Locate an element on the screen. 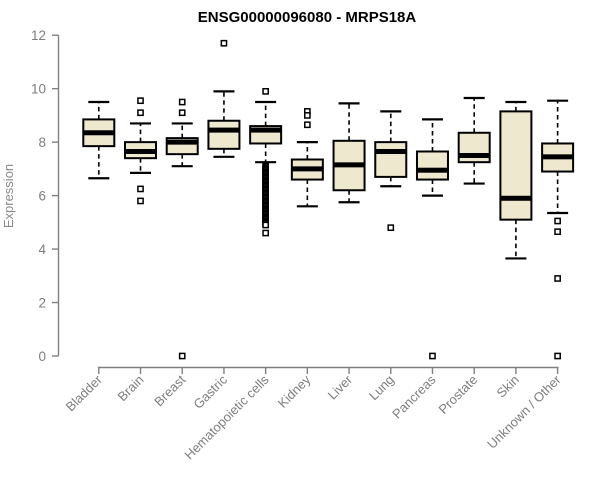 This screenshot has width=600, height=500. box-plot-gastric is located at coordinates (224, 98).